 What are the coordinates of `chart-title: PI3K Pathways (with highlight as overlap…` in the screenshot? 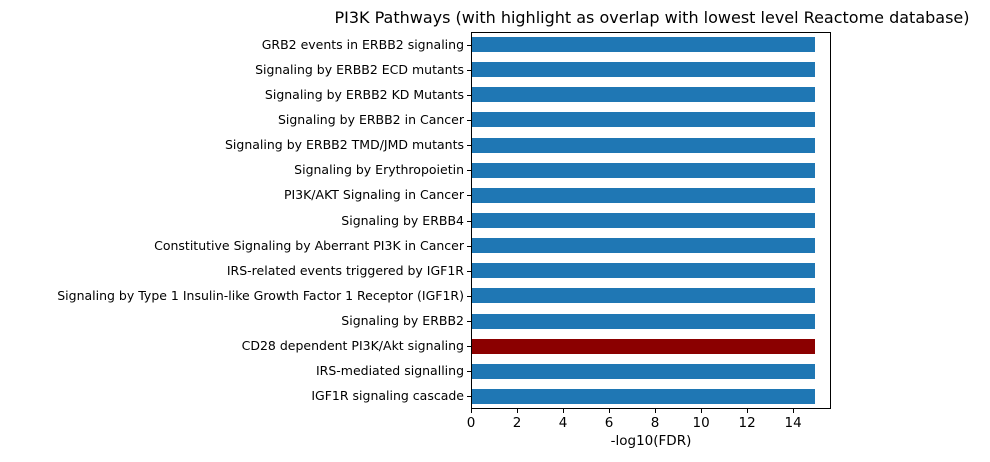 It's located at (652, 17).